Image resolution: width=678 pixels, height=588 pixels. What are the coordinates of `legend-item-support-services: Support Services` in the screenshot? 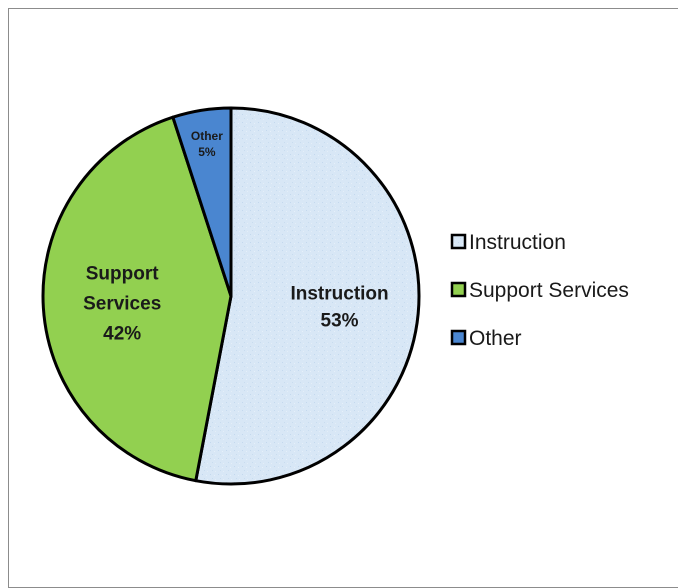 It's located at (539, 290).